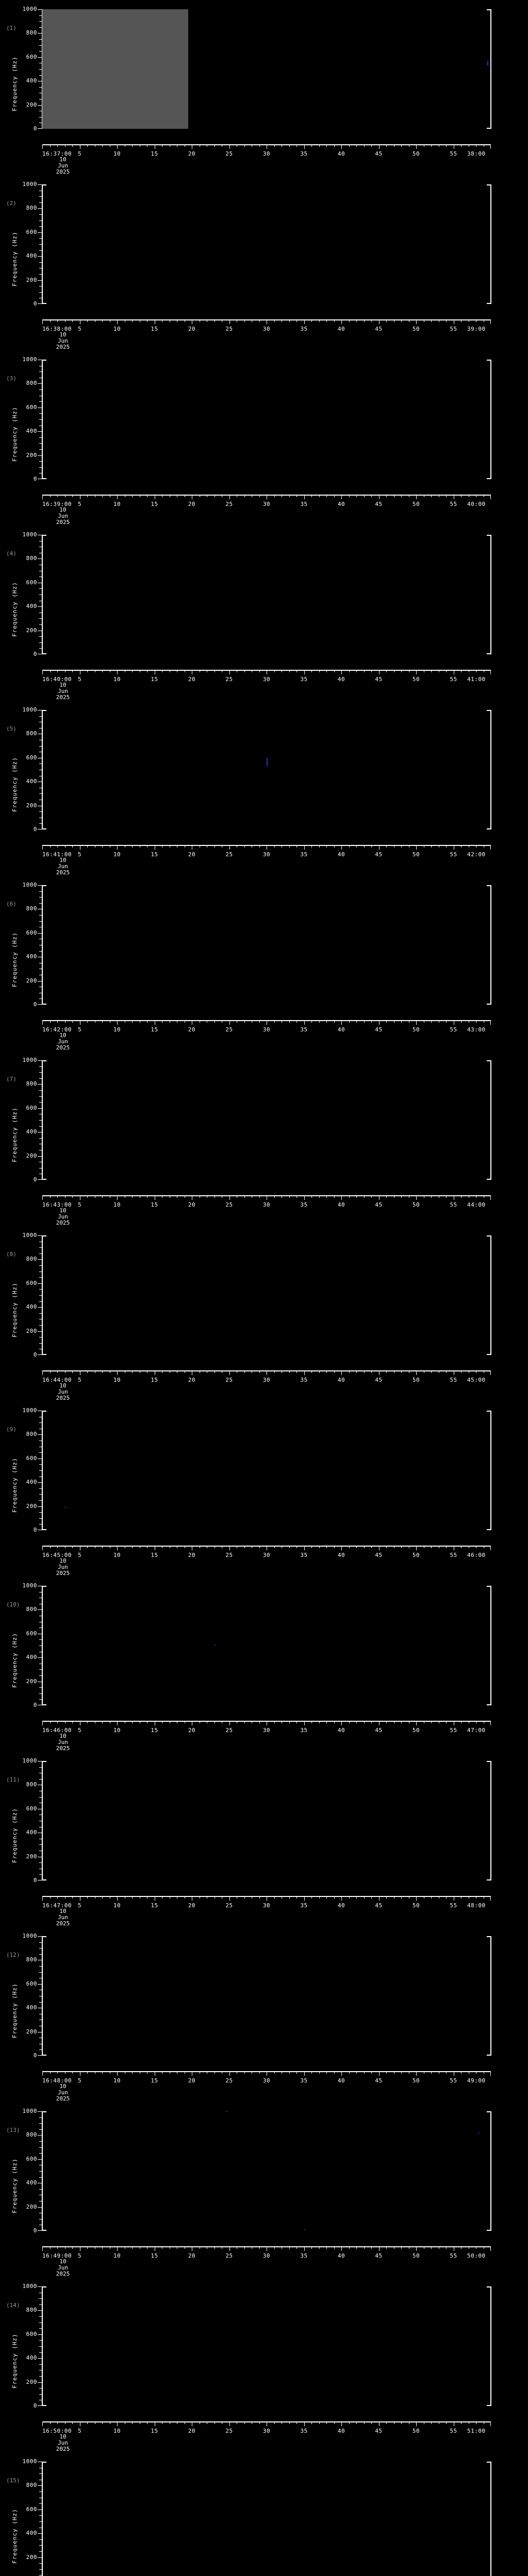  Describe the element at coordinates (416, 1380) in the screenshot. I see `x-axis-tick-label: 50` at that location.